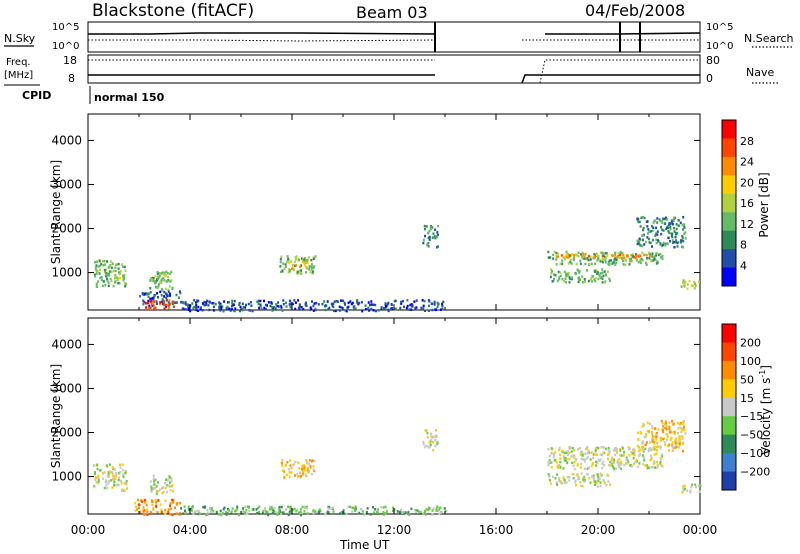 This screenshot has height=554, width=800. Describe the element at coordinates (396, 264) in the screenshot. I see `power-data` at that location.